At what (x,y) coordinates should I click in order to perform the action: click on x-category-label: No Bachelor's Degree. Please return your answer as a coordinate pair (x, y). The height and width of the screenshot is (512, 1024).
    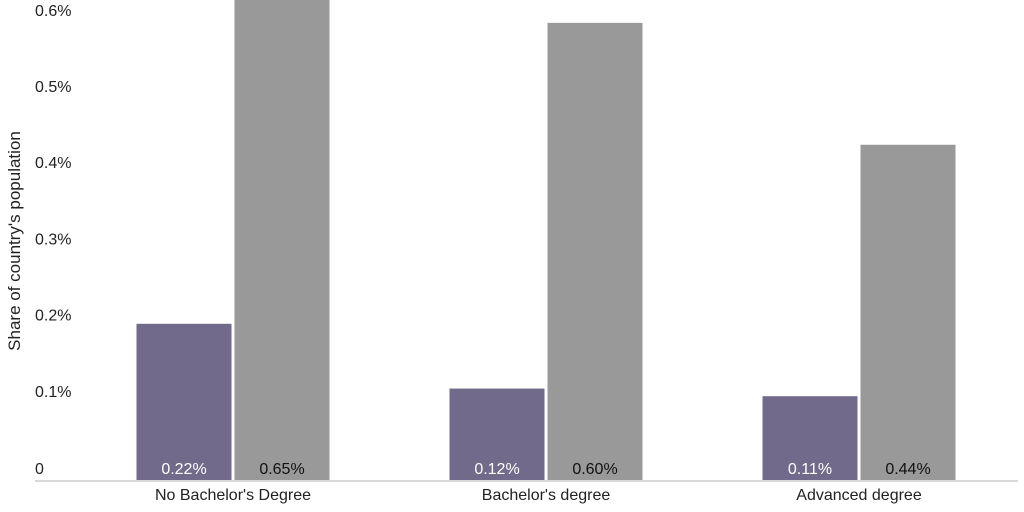
    Looking at the image, I should click on (233, 495).